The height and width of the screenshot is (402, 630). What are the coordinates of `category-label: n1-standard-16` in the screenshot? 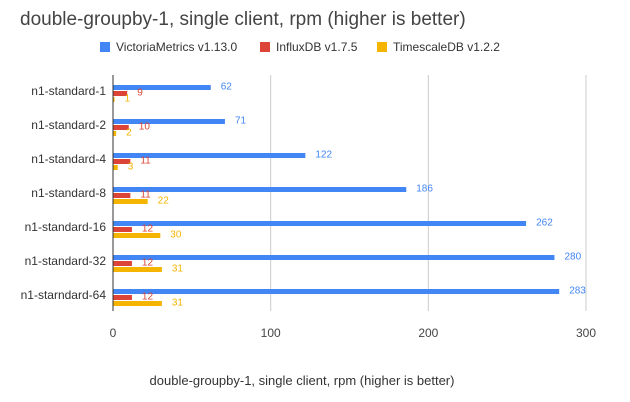 It's located at (66, 227).